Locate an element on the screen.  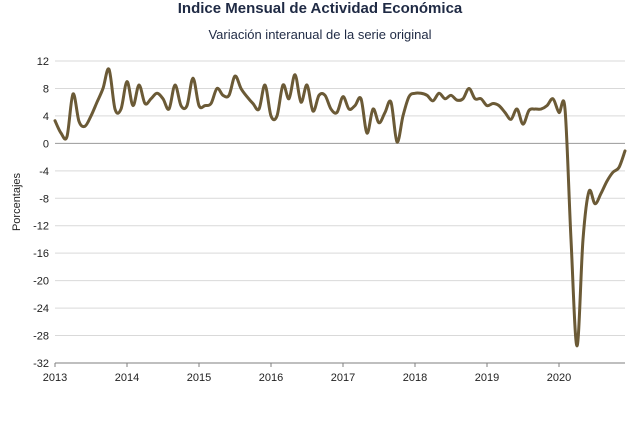
y-tick-label: -12 is located at coordinates (41, 227).